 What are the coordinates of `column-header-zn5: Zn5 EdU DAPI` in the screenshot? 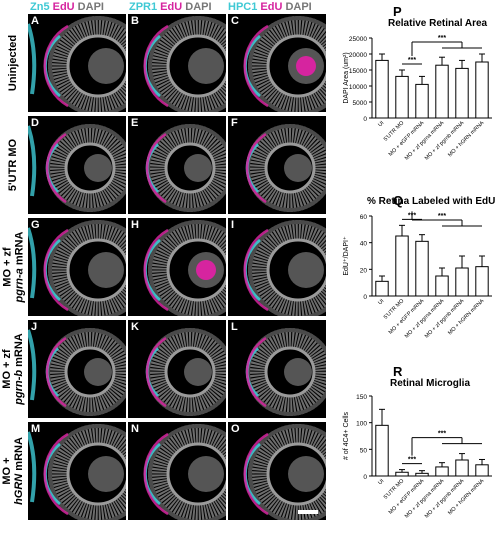 It's located at (67, 7).